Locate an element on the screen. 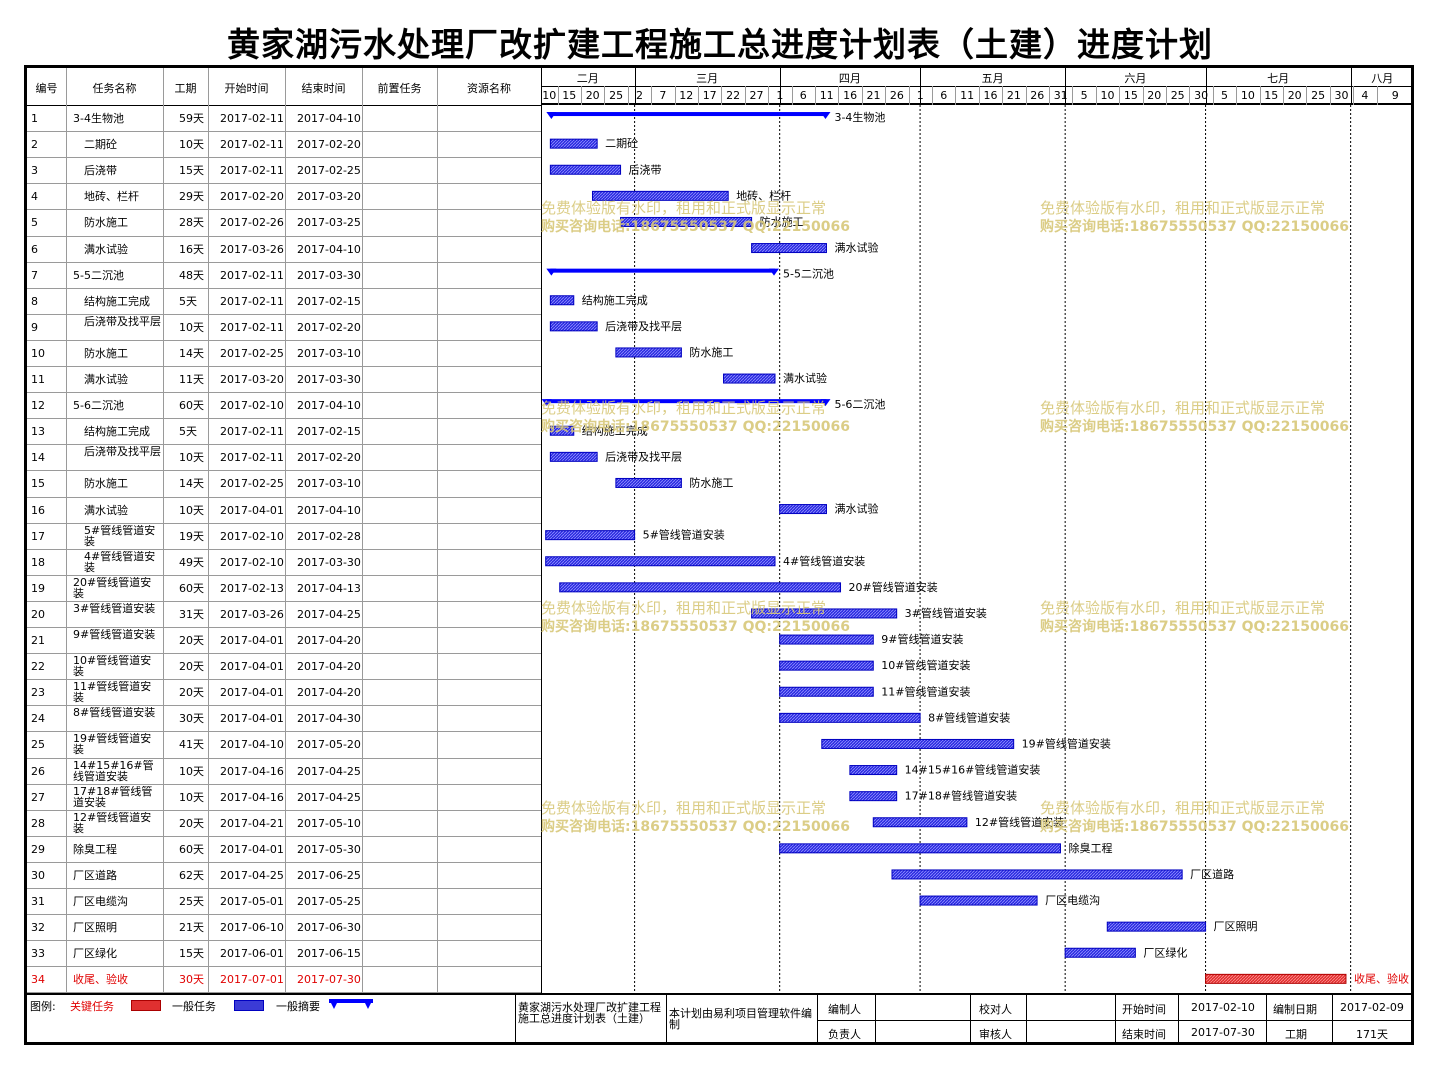 The width and height of the screenshot is (1440, 1070). day-tick-label: 7 is located at coordinates (663, 95).